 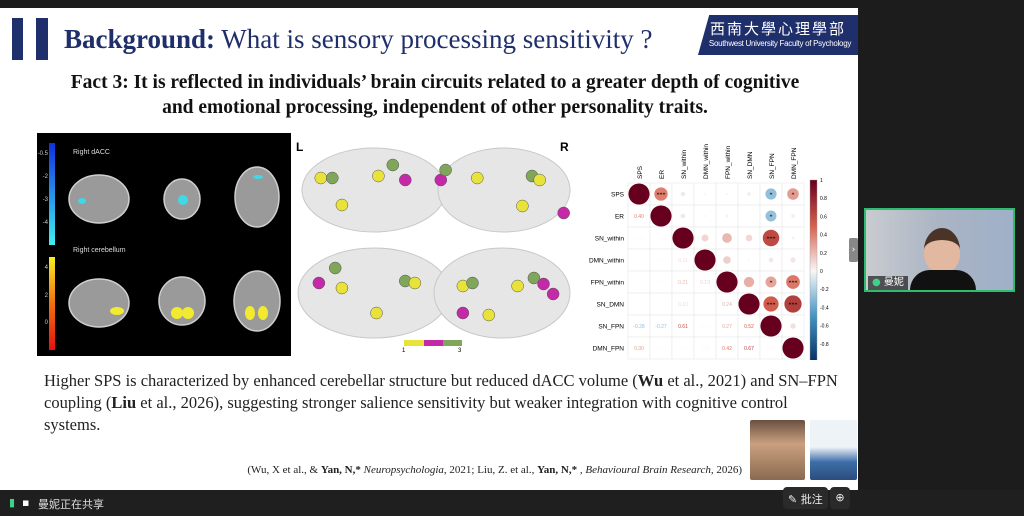 I want to click on correlation-value: 0.11, so click(x=683, y=261).